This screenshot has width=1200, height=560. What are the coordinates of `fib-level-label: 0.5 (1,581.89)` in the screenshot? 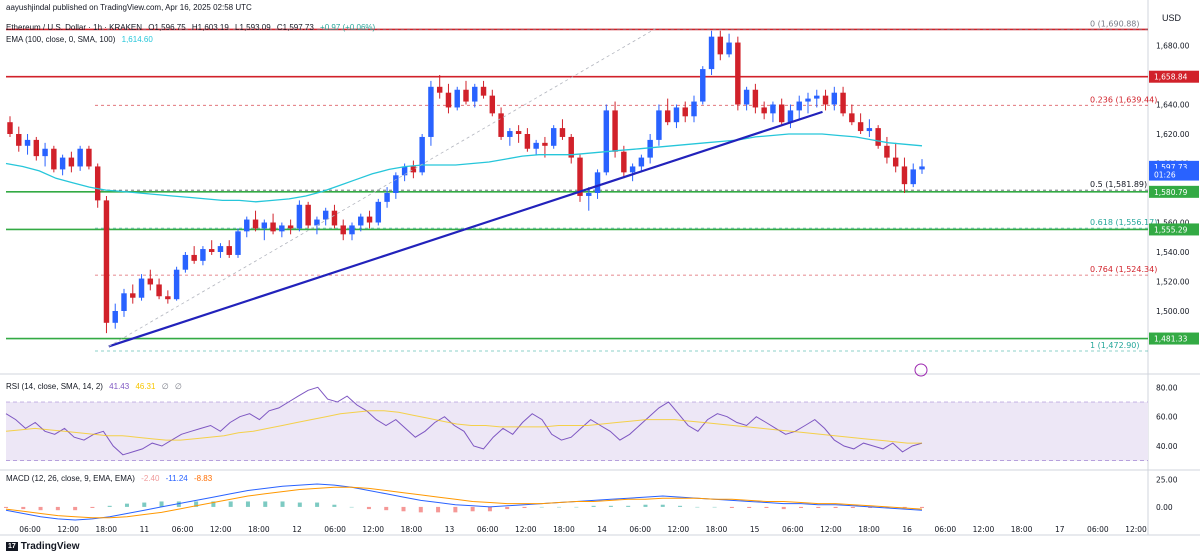 It's located at (1118, 184).